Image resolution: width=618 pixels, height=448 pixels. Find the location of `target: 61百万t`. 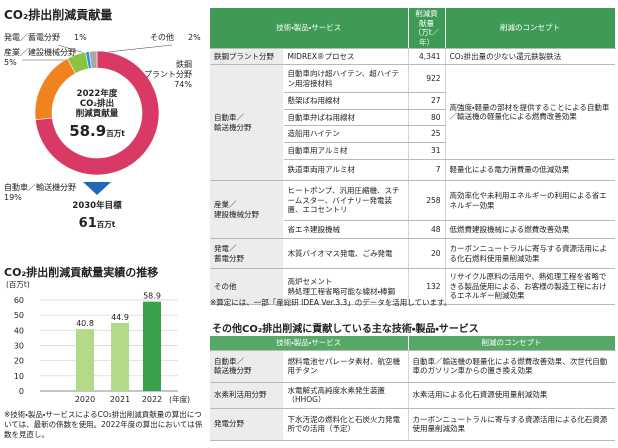

target: 61百万t is located at coordinates (97, 223).